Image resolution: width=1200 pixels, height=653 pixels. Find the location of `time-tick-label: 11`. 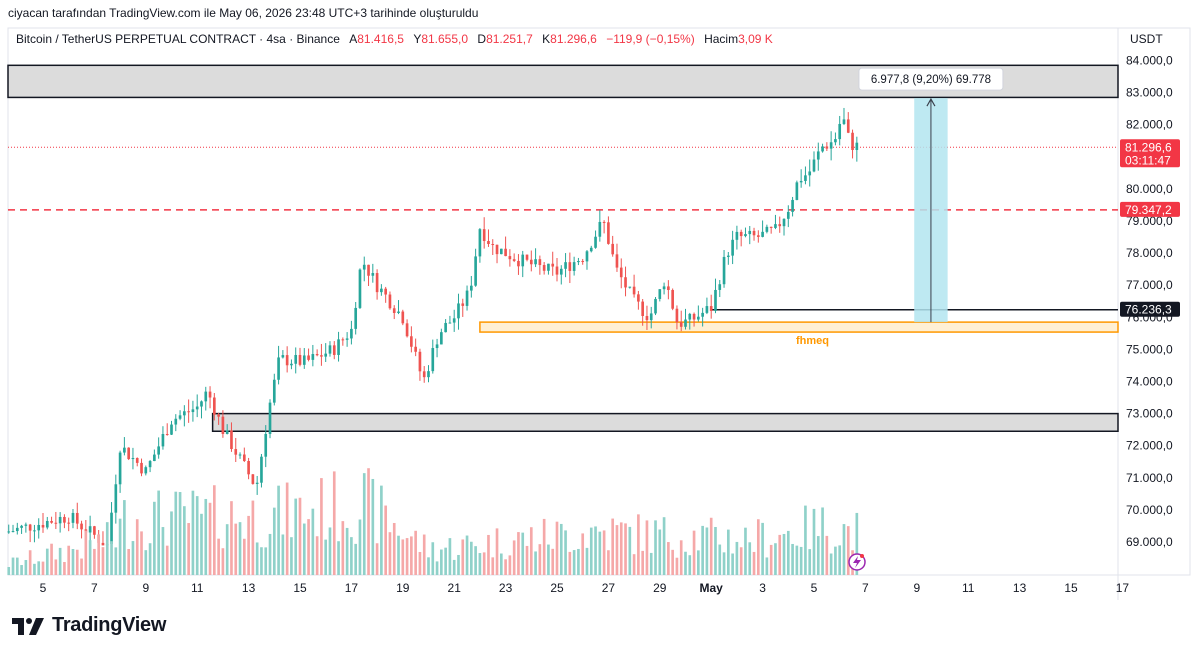

time-tick-label: 11 is located at coordinates (197, 588).